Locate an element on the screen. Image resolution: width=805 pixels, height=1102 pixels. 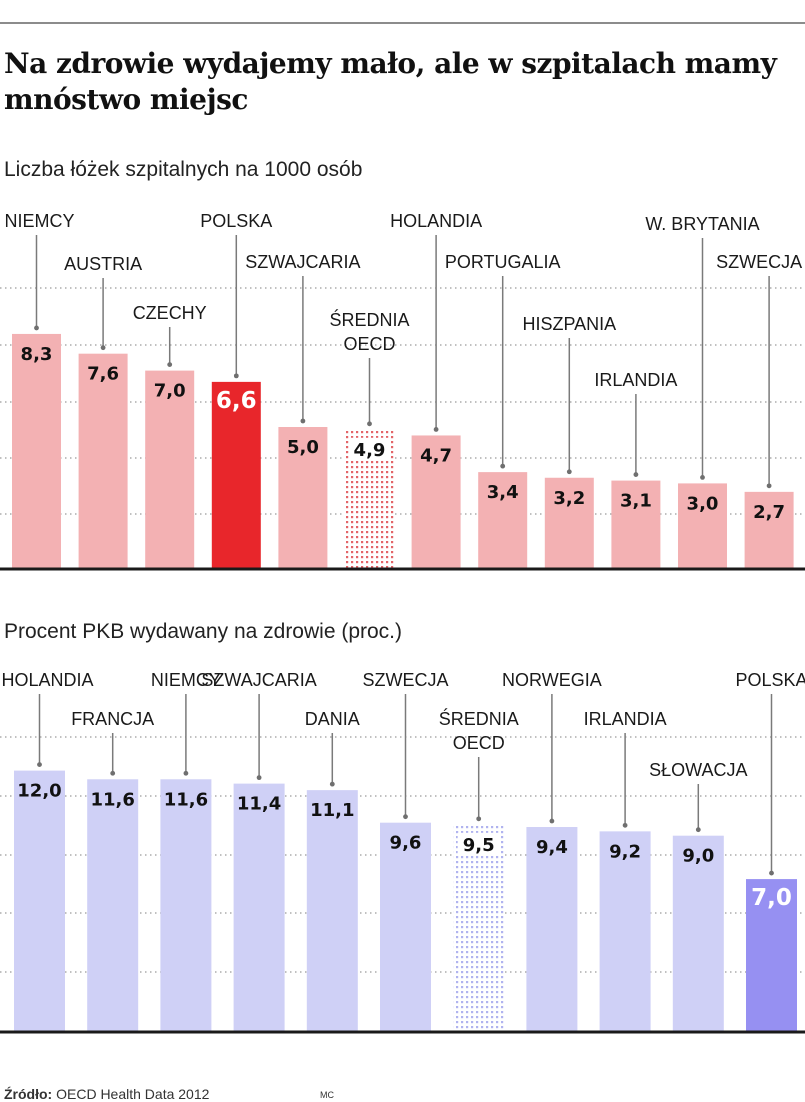
value-label-slowacja: 9,0 is located at coordinates (698, 856).